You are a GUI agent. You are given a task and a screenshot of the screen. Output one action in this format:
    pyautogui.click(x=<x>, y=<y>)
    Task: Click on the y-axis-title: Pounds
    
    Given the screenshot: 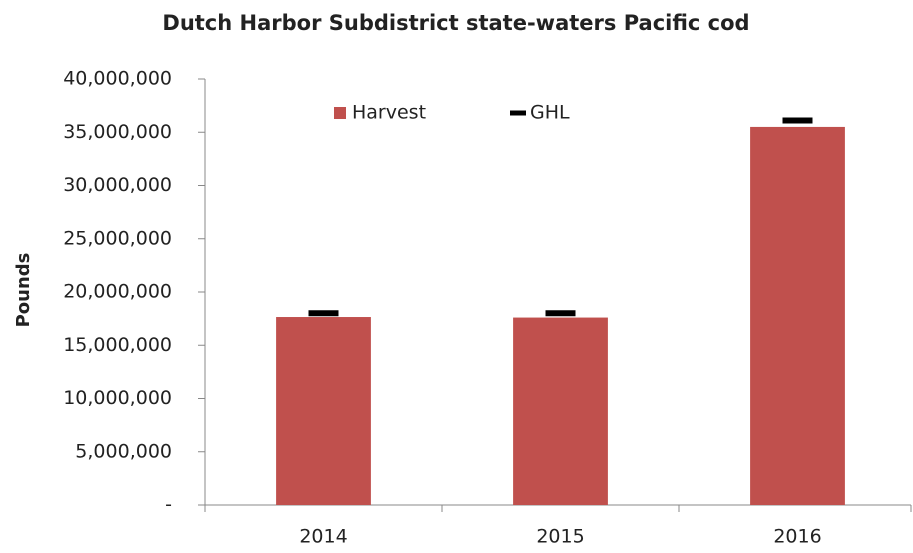 What is the action you would take?
    pyautogui.click(x=23, y=290)
    